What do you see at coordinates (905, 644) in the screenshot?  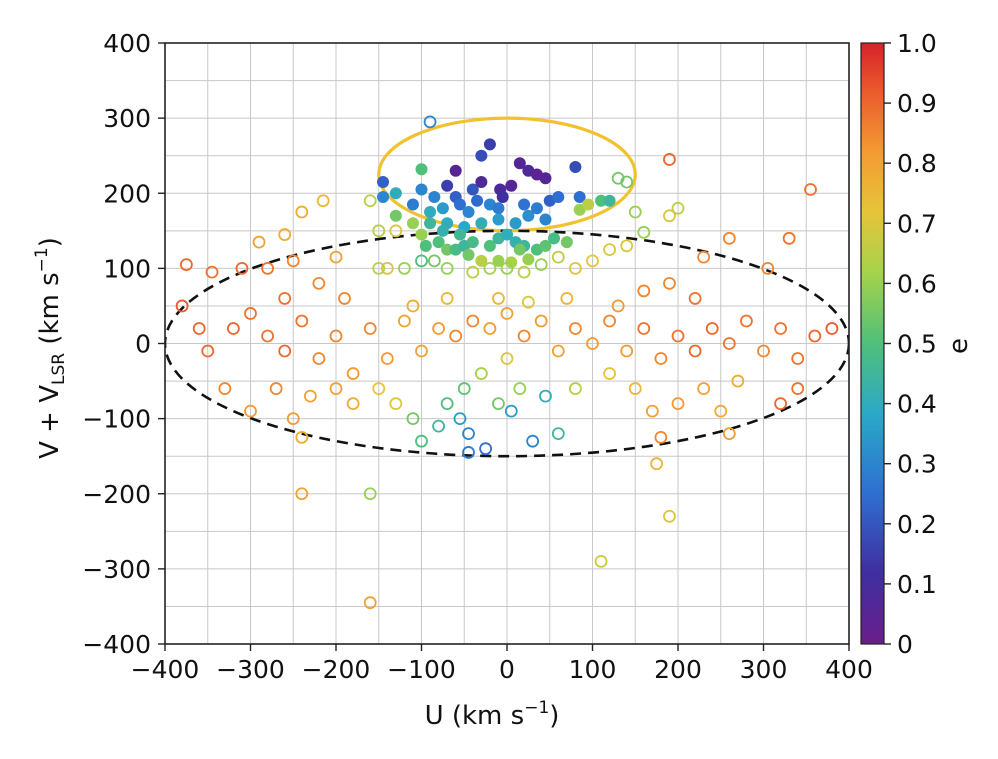 I see `colorbar-tick-label: 0` at bounding box center [905, 644].